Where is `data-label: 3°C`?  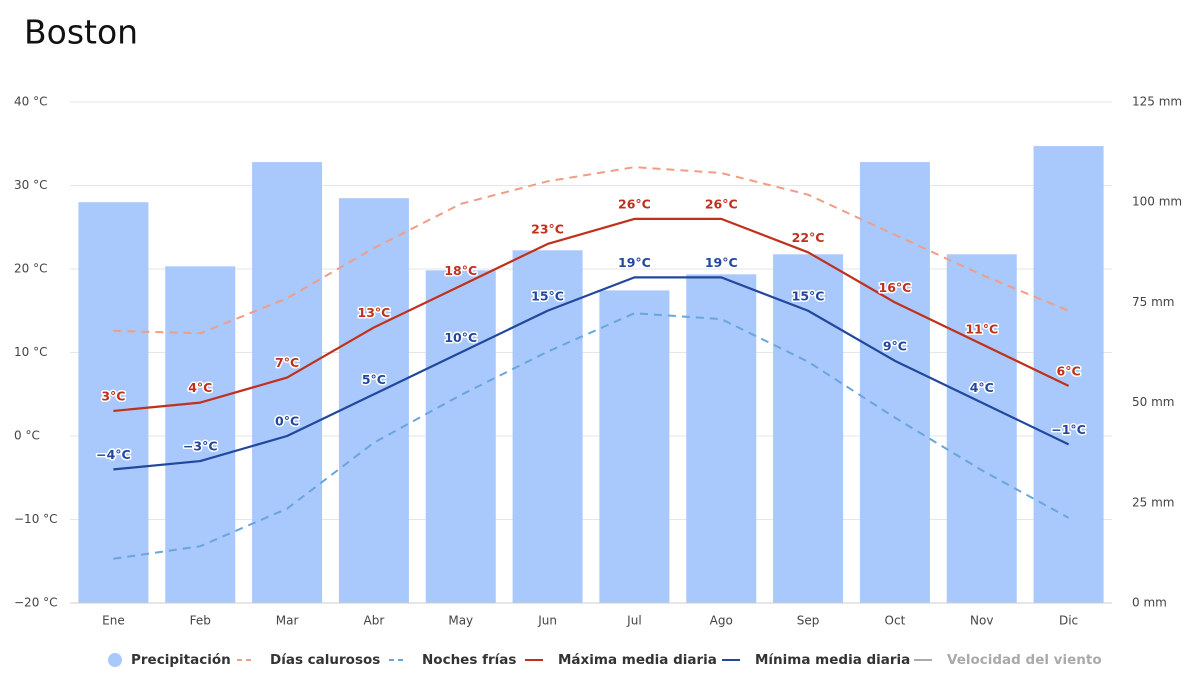 data-label: 3°C is located at coordinates (113, 395).